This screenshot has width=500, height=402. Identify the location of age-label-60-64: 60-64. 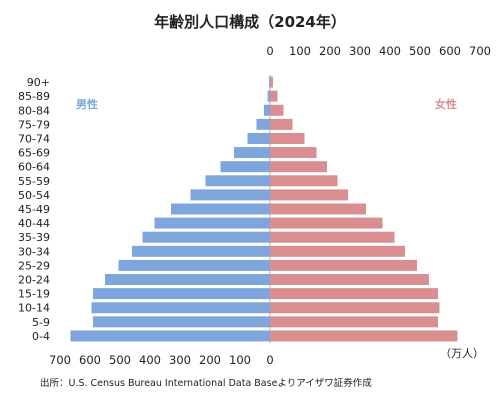
(34, 167).